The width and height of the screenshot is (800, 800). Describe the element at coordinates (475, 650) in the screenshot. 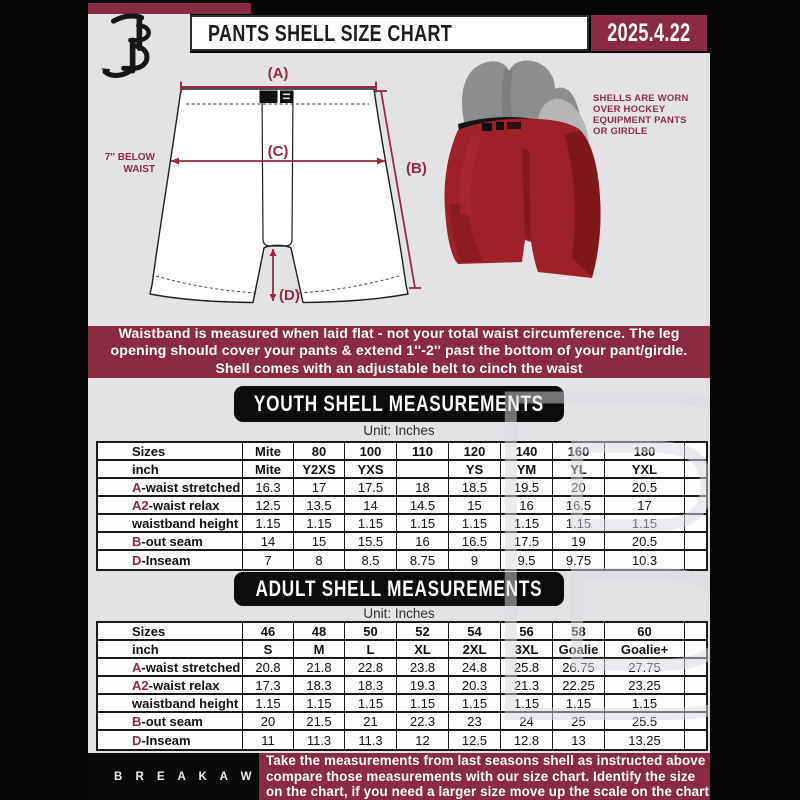

I see `table-cell: 2XL` at that location.